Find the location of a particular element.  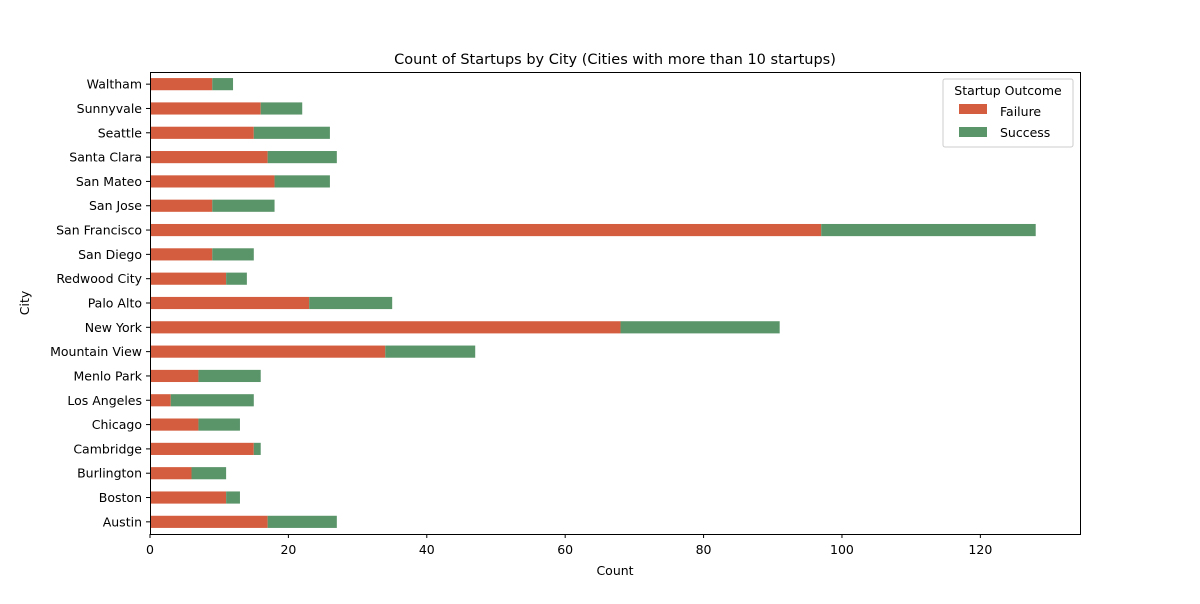

bar-san-diego-failure is located at coordinates (181, 254).